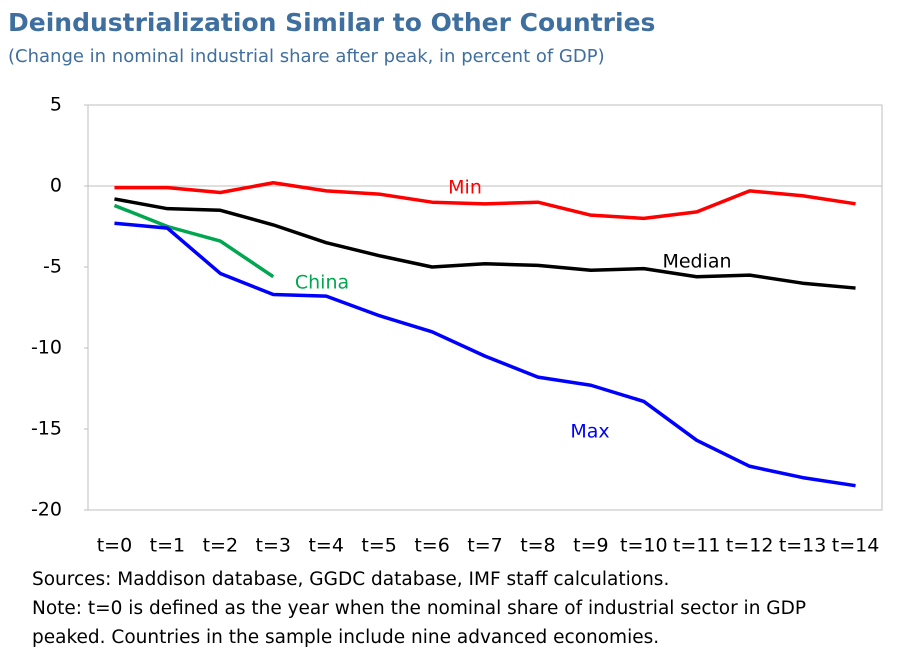 This screenshot has height=660, width=909. What do you see at coordinates (750, 546) in the screenshot?
I see `x-tick-label: t=12` at bounding box center [750, 546].